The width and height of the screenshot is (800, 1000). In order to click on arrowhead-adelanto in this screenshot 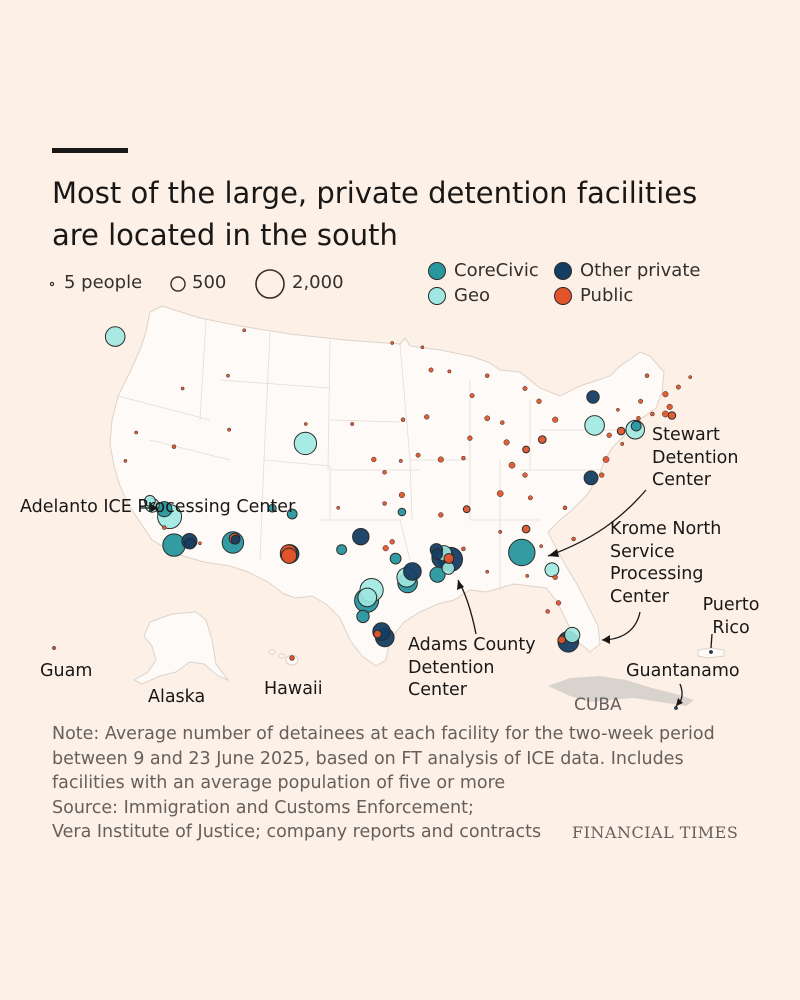, I will do `click(154, 508)`.